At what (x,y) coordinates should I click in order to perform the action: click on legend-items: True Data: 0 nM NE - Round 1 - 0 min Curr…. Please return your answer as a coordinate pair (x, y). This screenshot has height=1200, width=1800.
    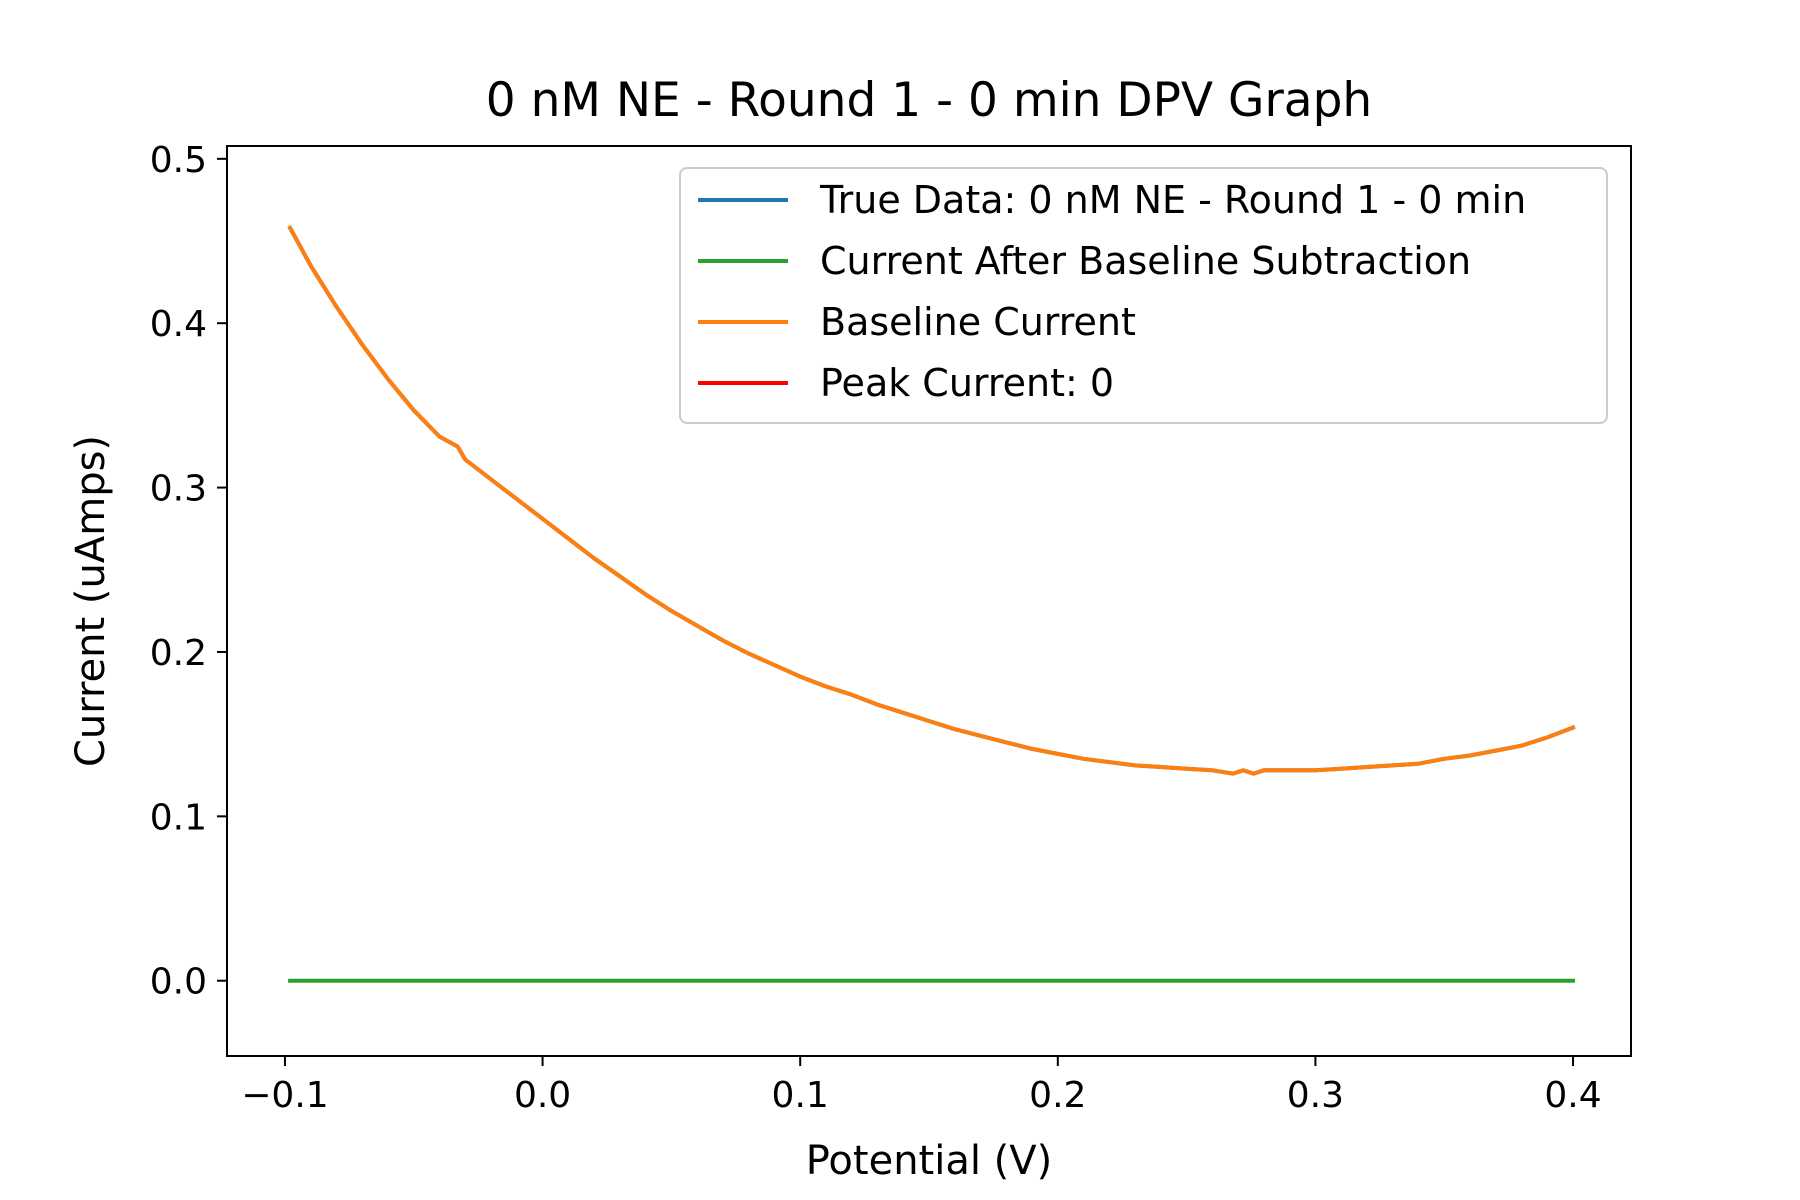
    Looking at the image, I should click on (1112, 291).